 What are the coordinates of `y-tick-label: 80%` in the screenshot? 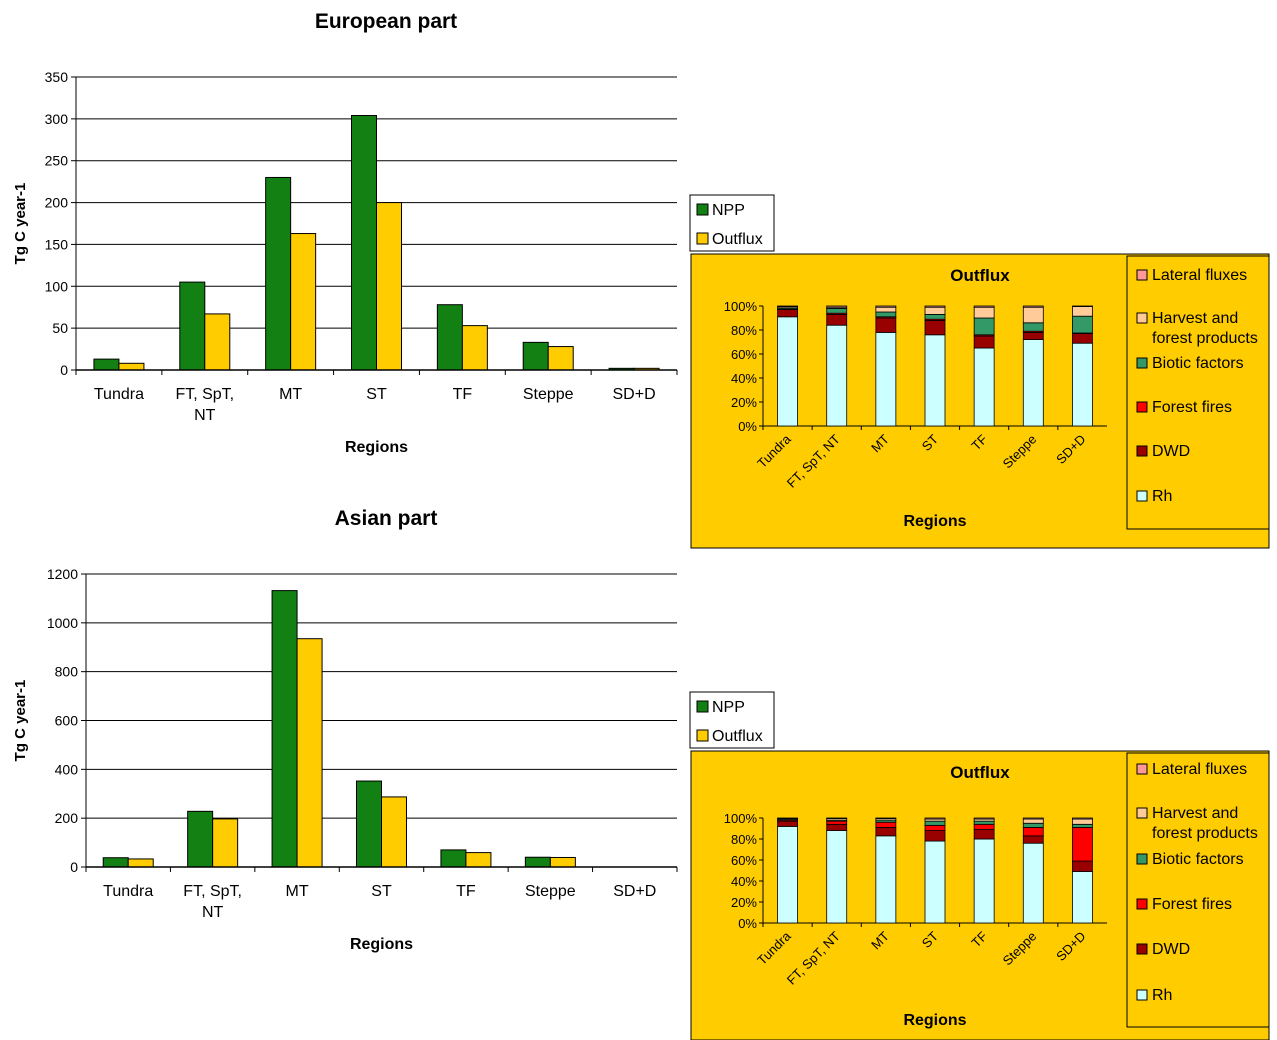 It's located at (744, 839).